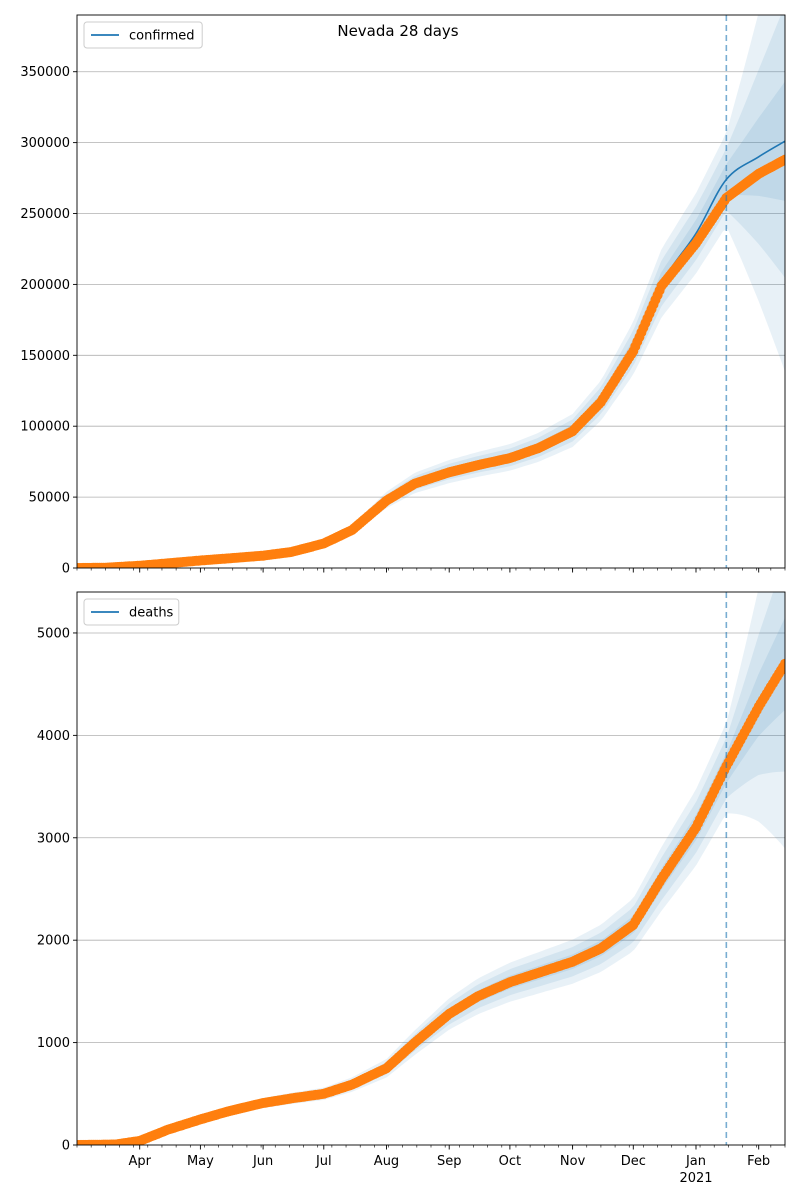 This screenshot has height=1200, width=800. What do you see at coordinates (449, 1161) in the screenshot?
I see `x-tick-label: Sep` at bounding box center [449, 1161].